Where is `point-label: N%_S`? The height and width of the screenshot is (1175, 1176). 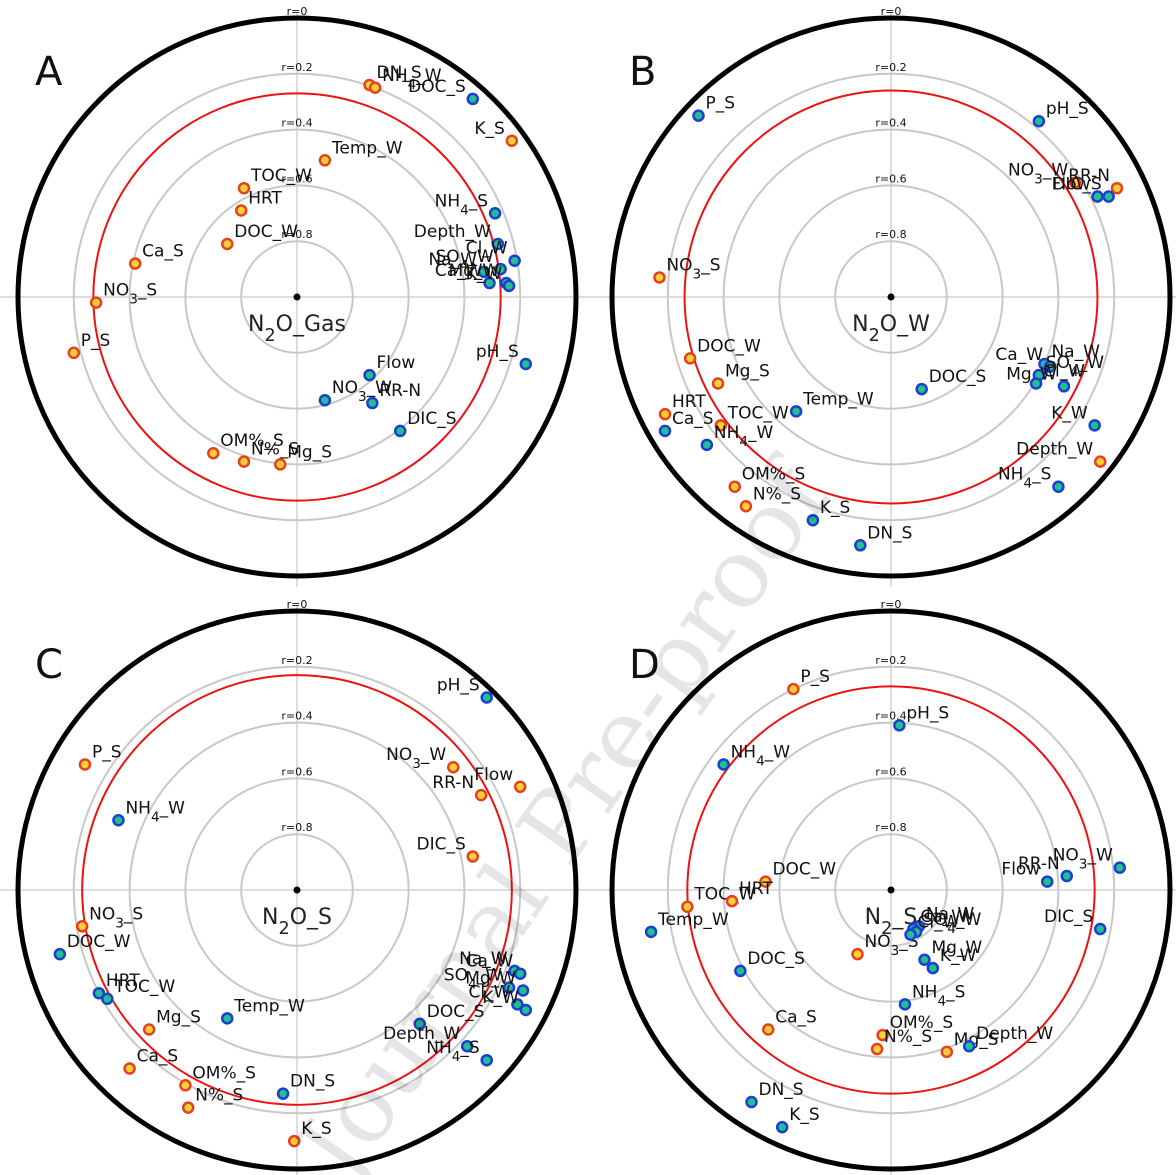 point-label: N%_S is located at coordinates (219, 1096).